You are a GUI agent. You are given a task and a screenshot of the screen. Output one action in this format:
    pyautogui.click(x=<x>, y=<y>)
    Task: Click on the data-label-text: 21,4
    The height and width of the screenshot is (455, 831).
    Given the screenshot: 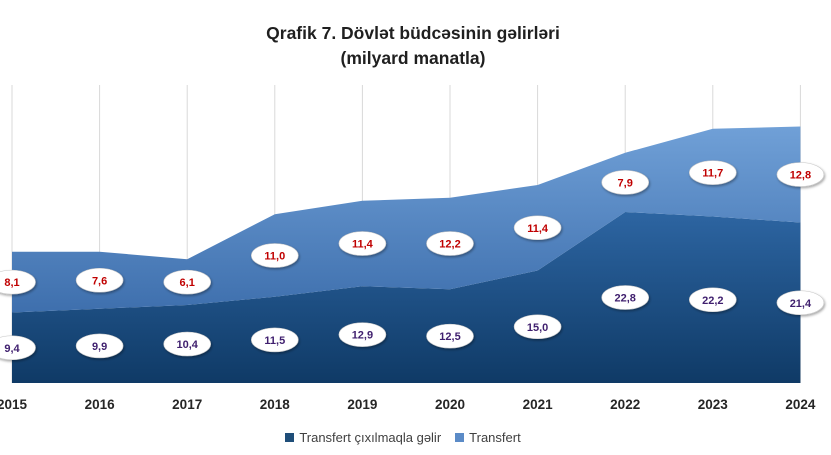 What is the action you would take?
    pyautogui.click(x=801, y=304)
    